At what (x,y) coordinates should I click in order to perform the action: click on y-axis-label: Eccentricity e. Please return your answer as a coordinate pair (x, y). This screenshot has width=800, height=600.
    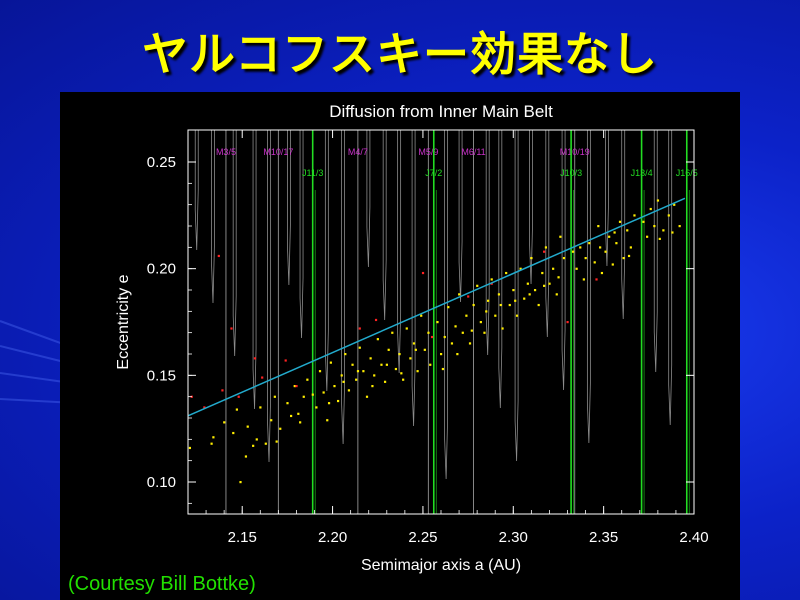
    Looking at the image, I should click on (123, 321).